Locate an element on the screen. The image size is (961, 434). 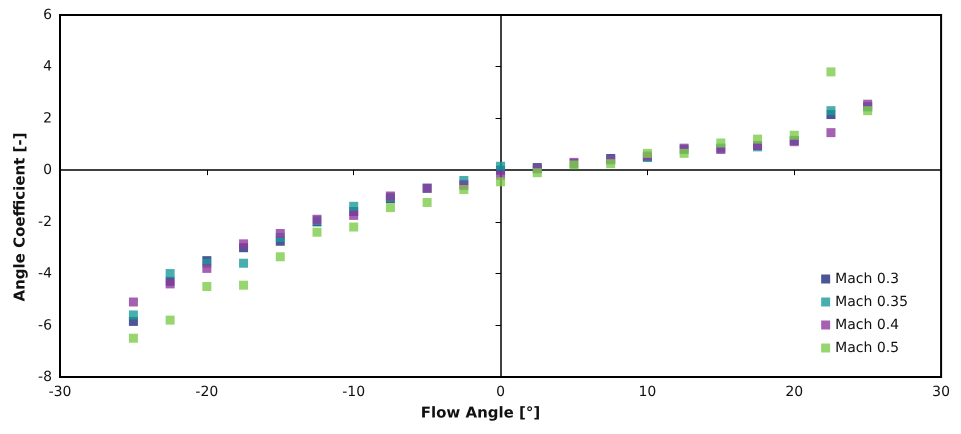
y-tick-label: -8 is located at coordinates (45, 377).